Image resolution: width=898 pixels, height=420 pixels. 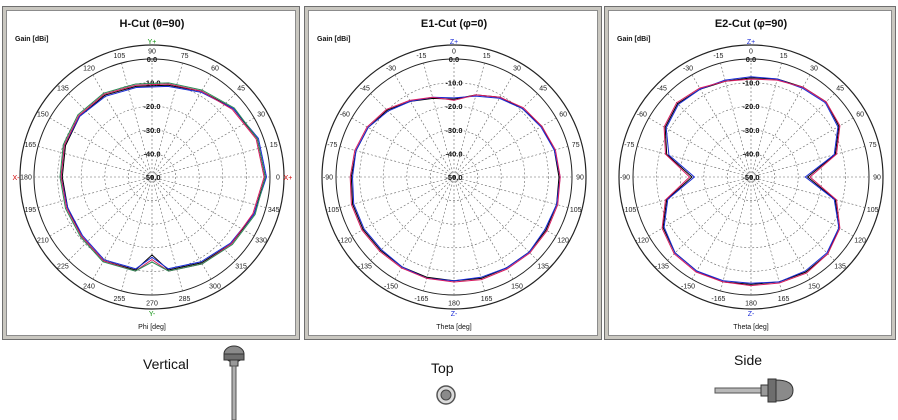 I want to click on axis-marker-label: X-, so click(x=17, y=178).